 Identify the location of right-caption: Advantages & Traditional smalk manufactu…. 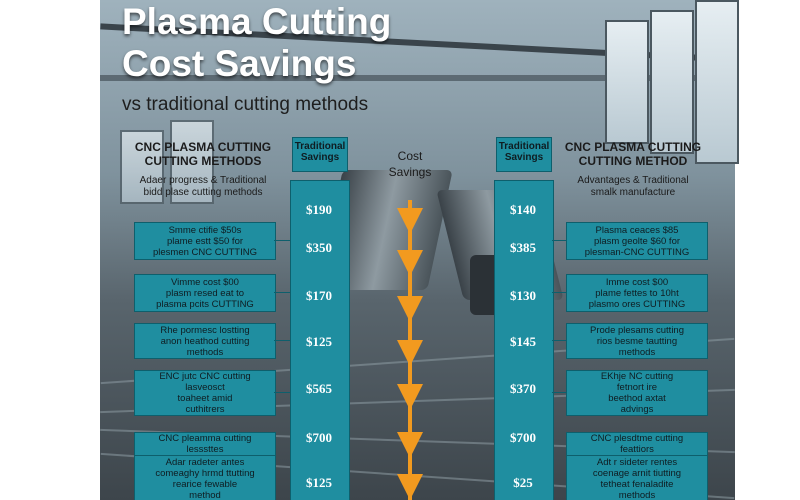
(633, 187).